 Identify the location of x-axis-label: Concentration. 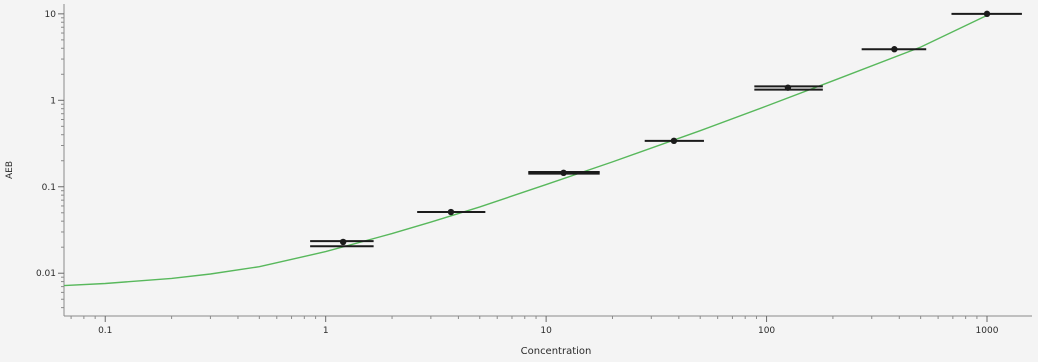
(556, 351).